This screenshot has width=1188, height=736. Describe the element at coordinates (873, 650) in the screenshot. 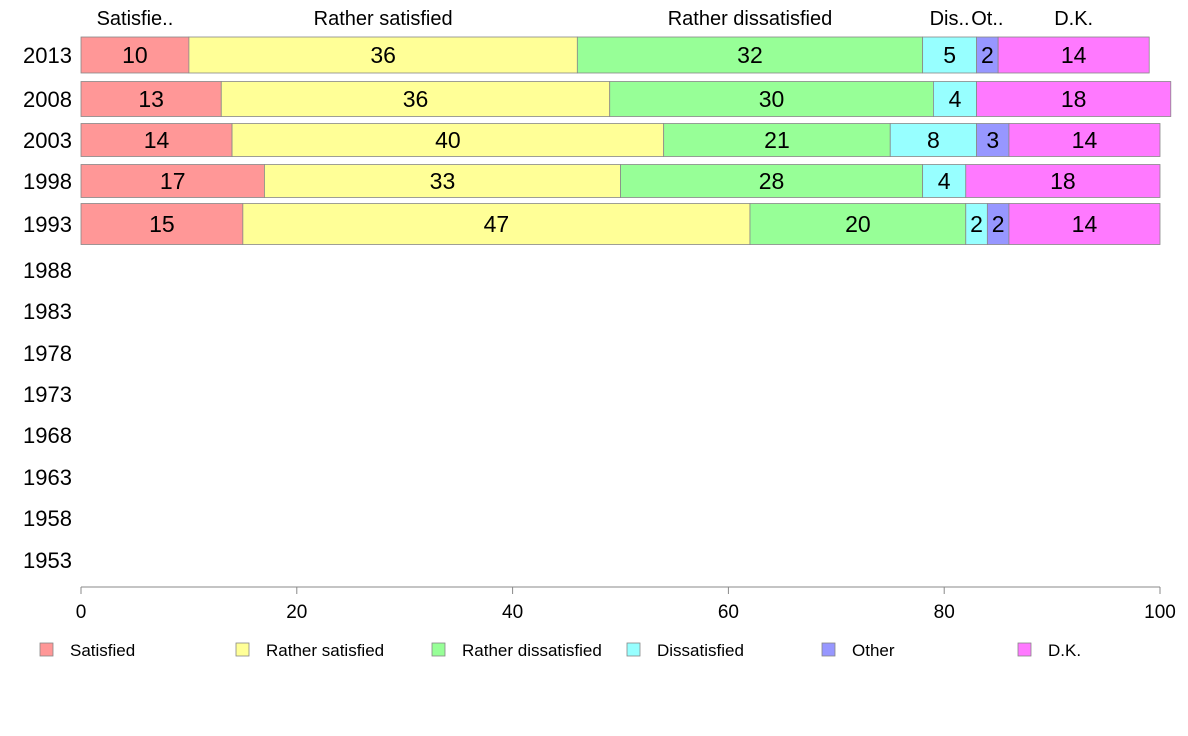

I see `legend-label-other: Other` at that location.